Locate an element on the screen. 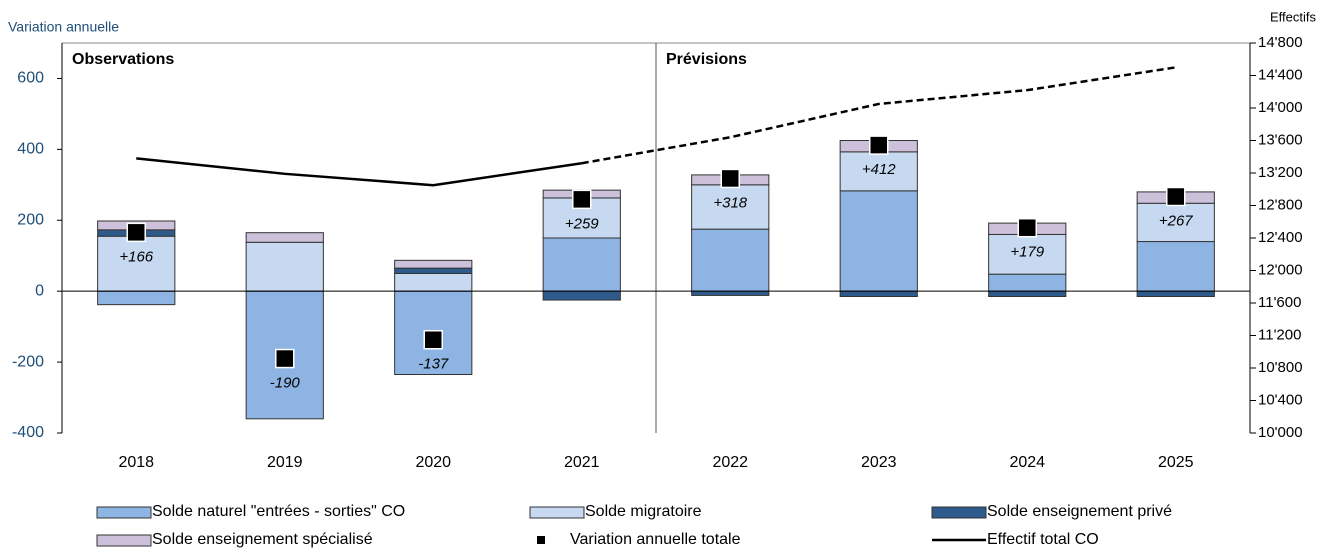 This screenshot has width=1340, height=551. y2-tick-label: 13'600 is located at coordinates (1280, 139).